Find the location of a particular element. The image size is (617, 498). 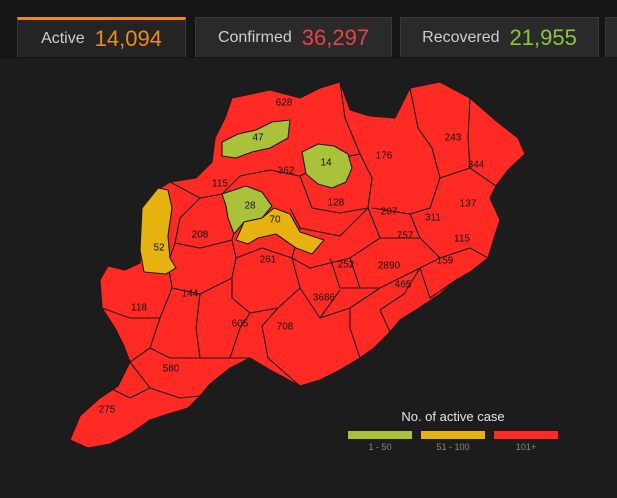

district-label: 243 is located at coordinates (453, 138).